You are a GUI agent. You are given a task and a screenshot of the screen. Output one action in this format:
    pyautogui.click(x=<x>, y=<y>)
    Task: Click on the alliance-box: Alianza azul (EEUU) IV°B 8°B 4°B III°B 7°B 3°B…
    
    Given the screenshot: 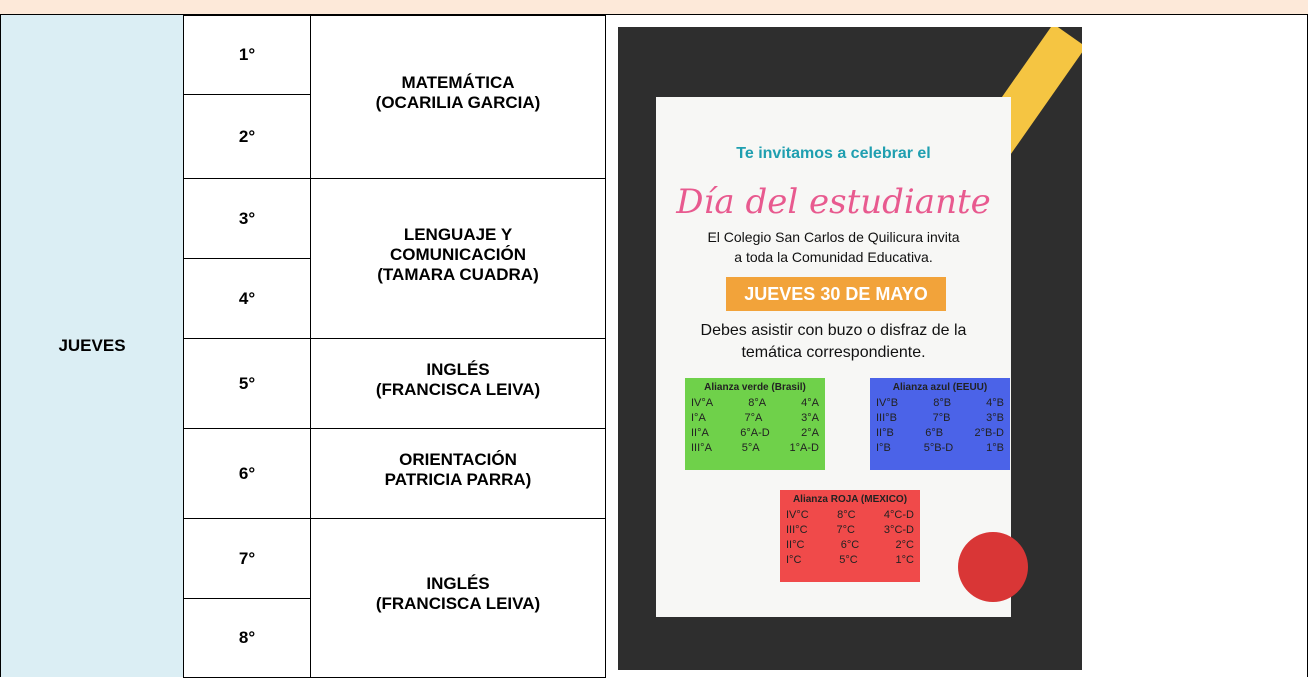 What is the action you would take?
    pyautogui.click(x=940, y=424)
    